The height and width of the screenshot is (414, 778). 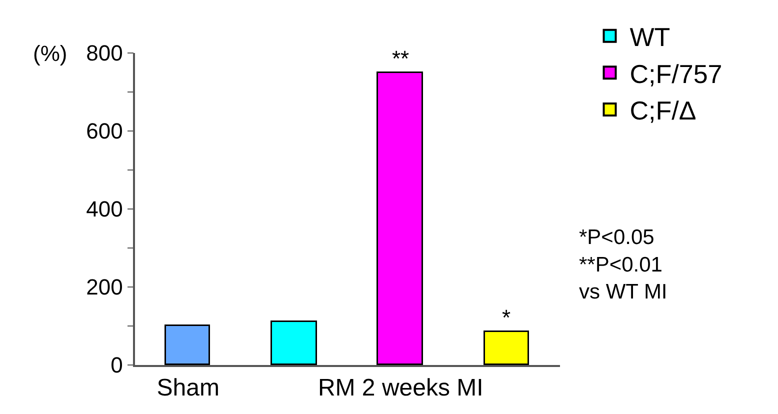 I want to click on legend-label: C;F/Δ, so click(x=663, y=111).